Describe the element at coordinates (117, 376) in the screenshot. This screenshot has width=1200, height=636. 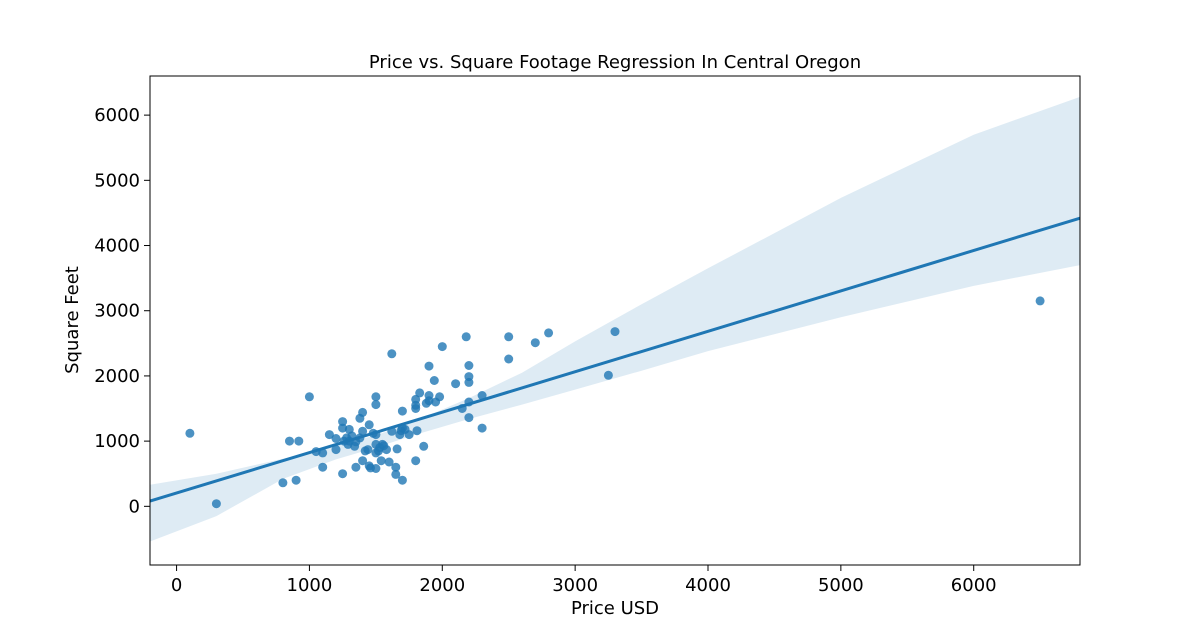
I see `y-tick-label: 2000` at that location.